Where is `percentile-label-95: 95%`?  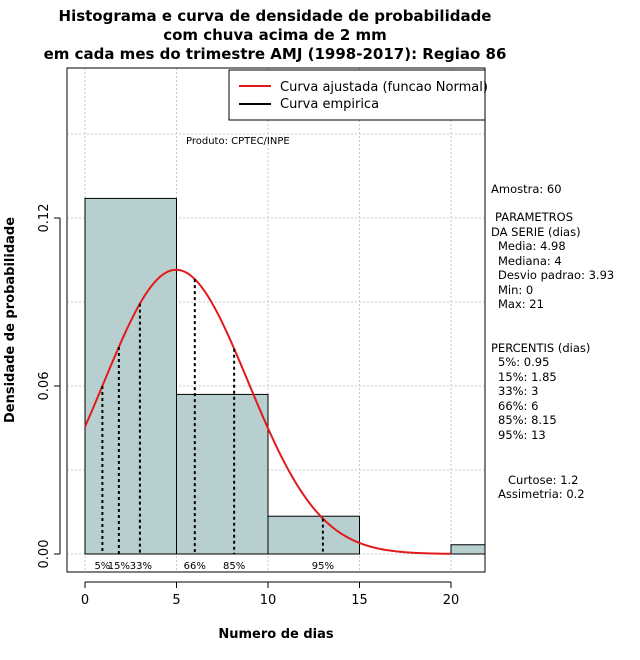
percentile-label-95: 95% is located at coordinates (323, 566).